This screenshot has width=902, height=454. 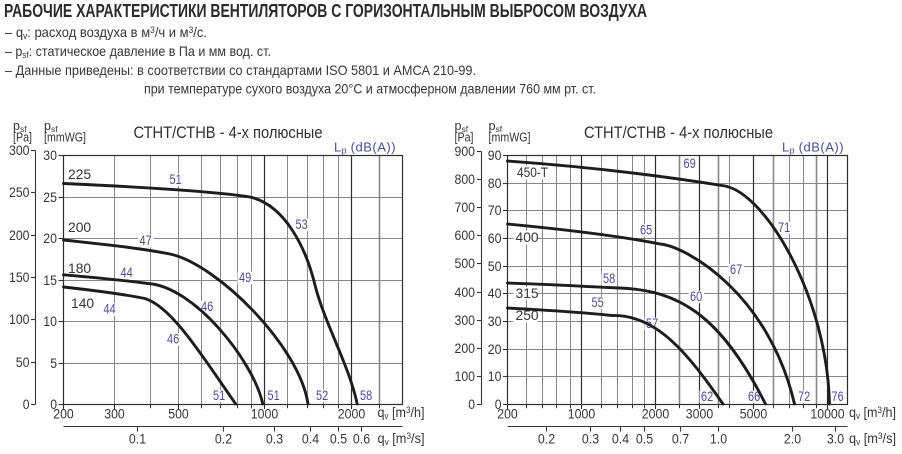 I want to click on svg-text: 15, so click(x=50, y=280).